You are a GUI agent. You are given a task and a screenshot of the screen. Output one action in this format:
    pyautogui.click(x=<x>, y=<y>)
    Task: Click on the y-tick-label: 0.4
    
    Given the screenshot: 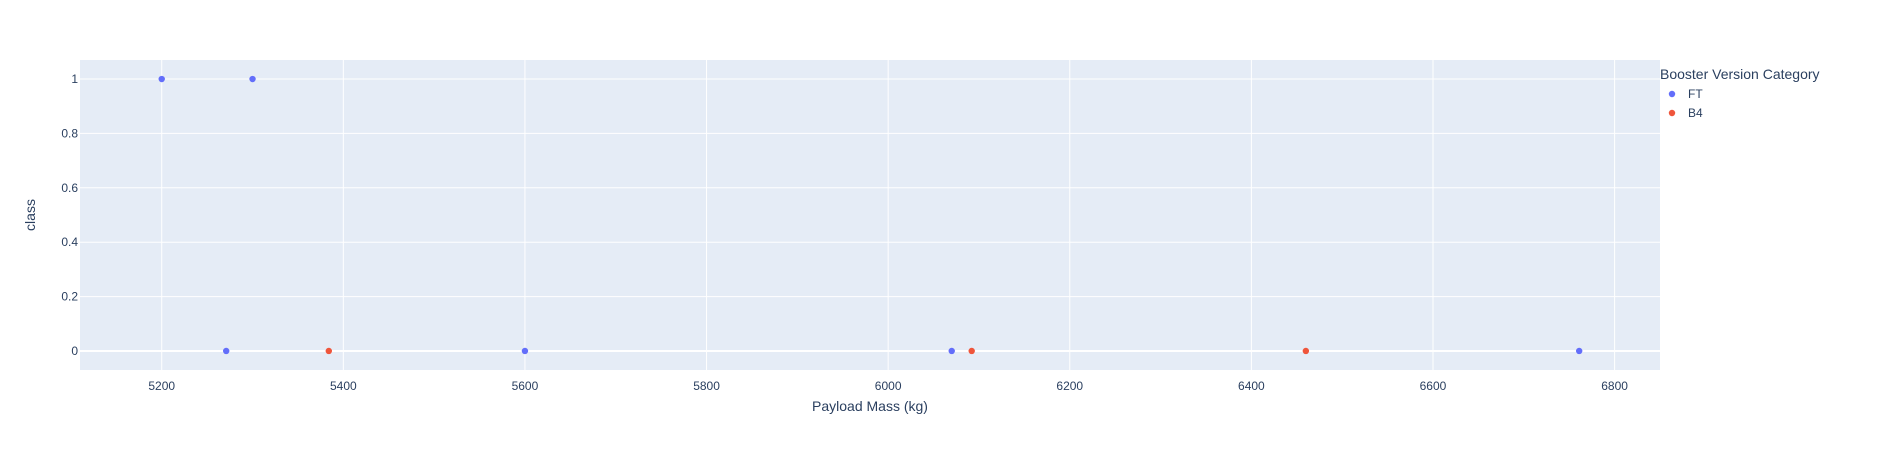 What is the action you would take?
    pyautogui.click(x=69, y=242)
    